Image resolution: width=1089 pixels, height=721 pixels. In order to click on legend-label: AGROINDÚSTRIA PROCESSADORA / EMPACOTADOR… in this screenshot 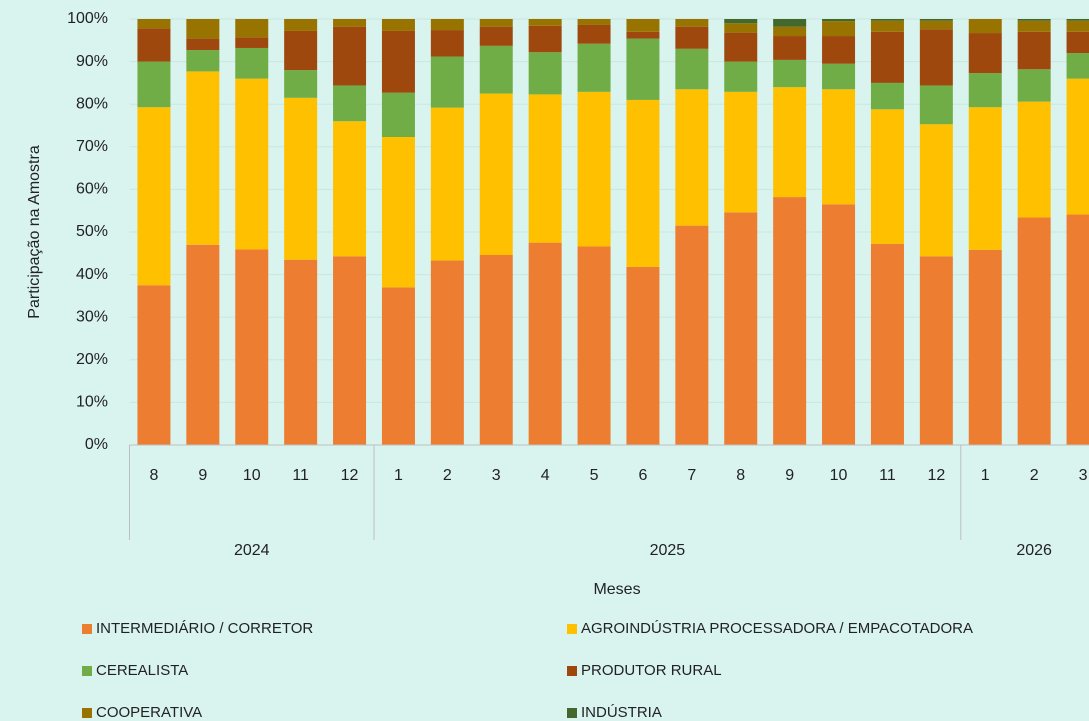, I will do `click(777, 628)`.